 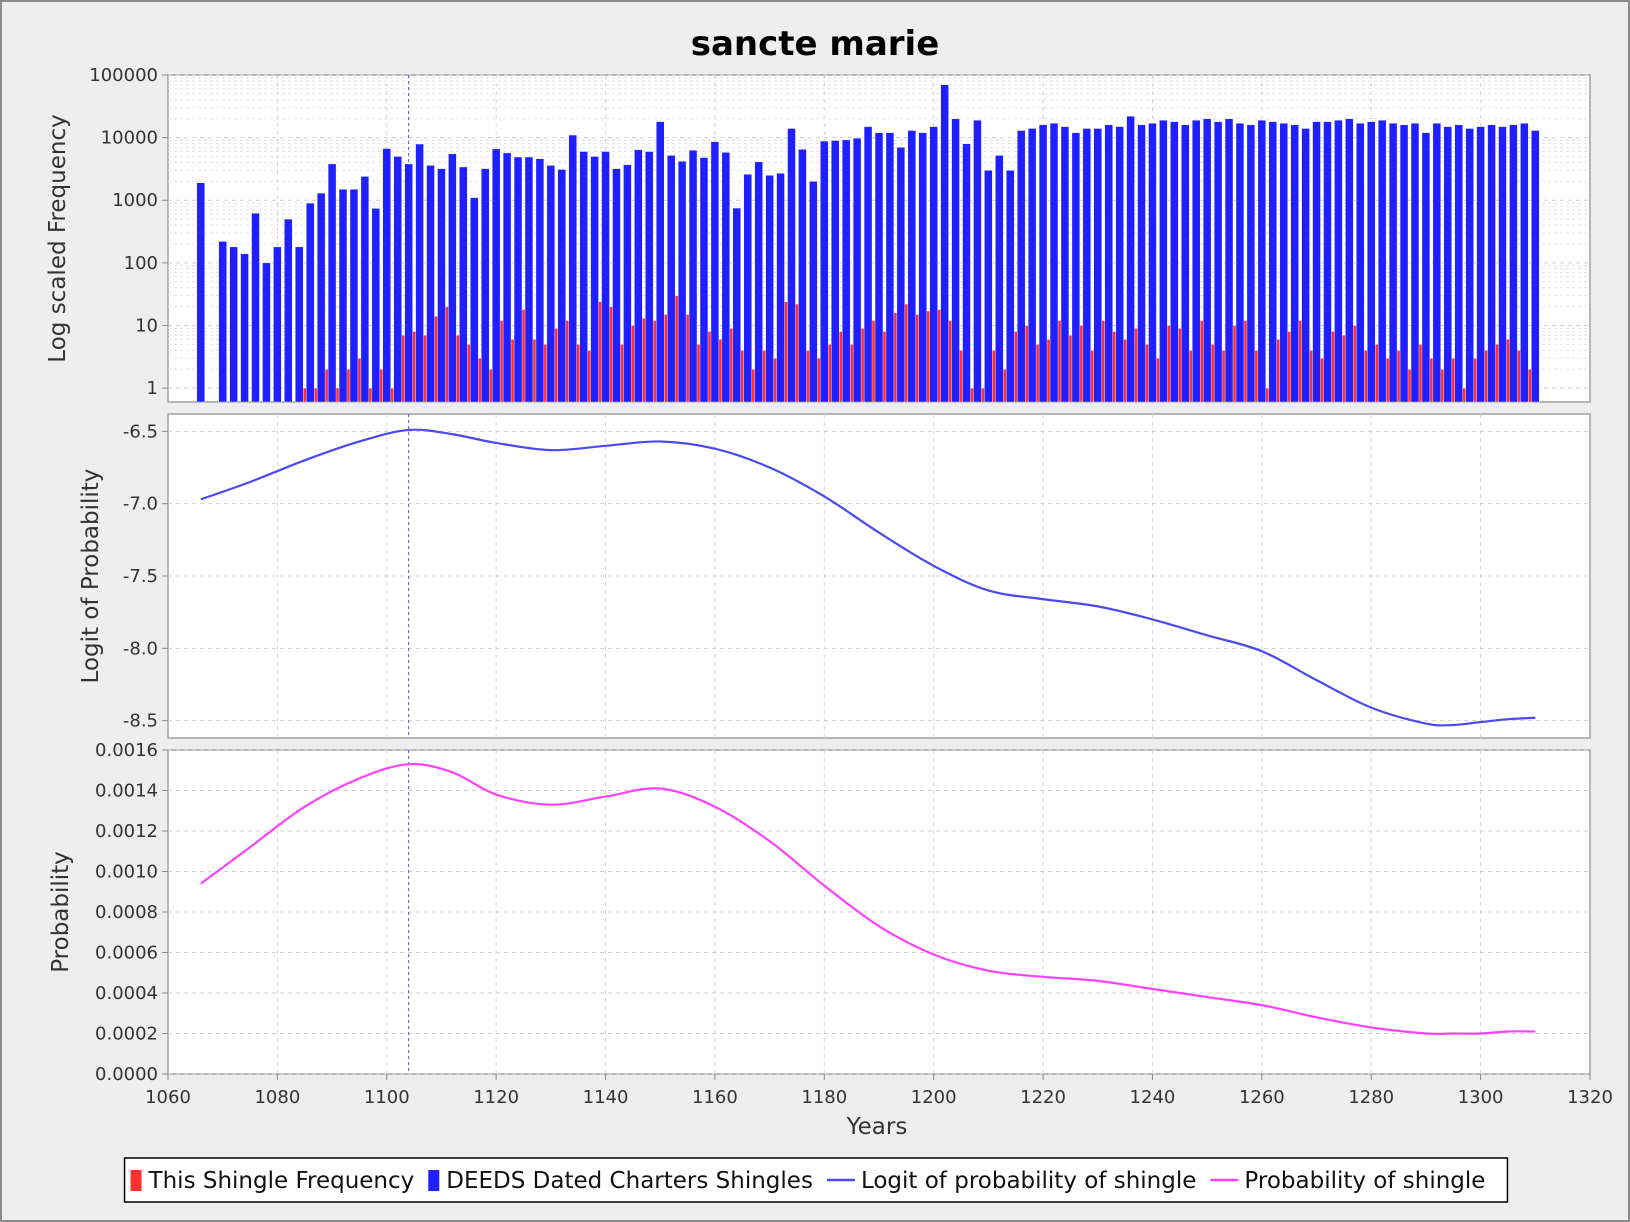 I want to click on y-tick-label: -7.0, so click(x=140, y=504).